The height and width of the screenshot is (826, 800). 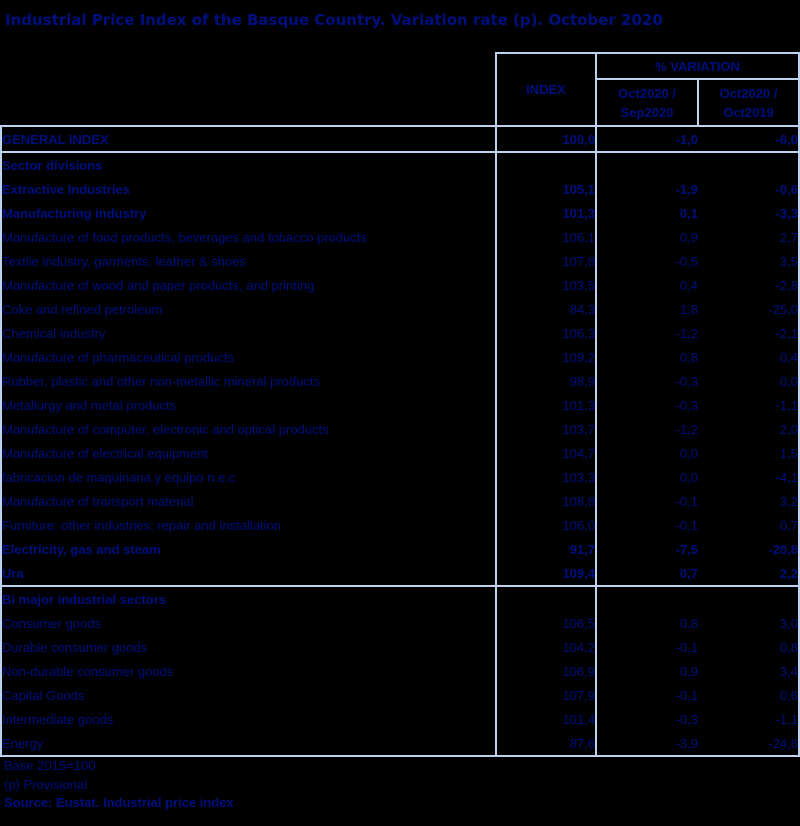 What do you see at coordinates (248, 573) in the screenshot?
I see `row-label: Ura` at bounding box center [248, 573].